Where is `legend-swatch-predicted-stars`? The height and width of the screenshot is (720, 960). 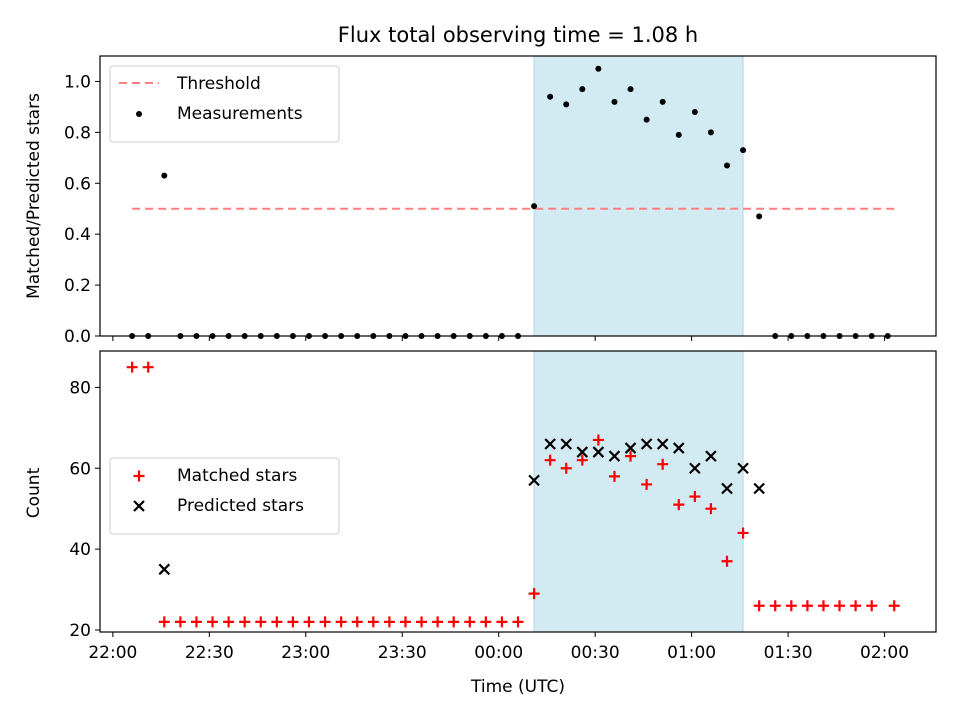
legend-swatch-predicted-stars is located at coordinates (139, 506).